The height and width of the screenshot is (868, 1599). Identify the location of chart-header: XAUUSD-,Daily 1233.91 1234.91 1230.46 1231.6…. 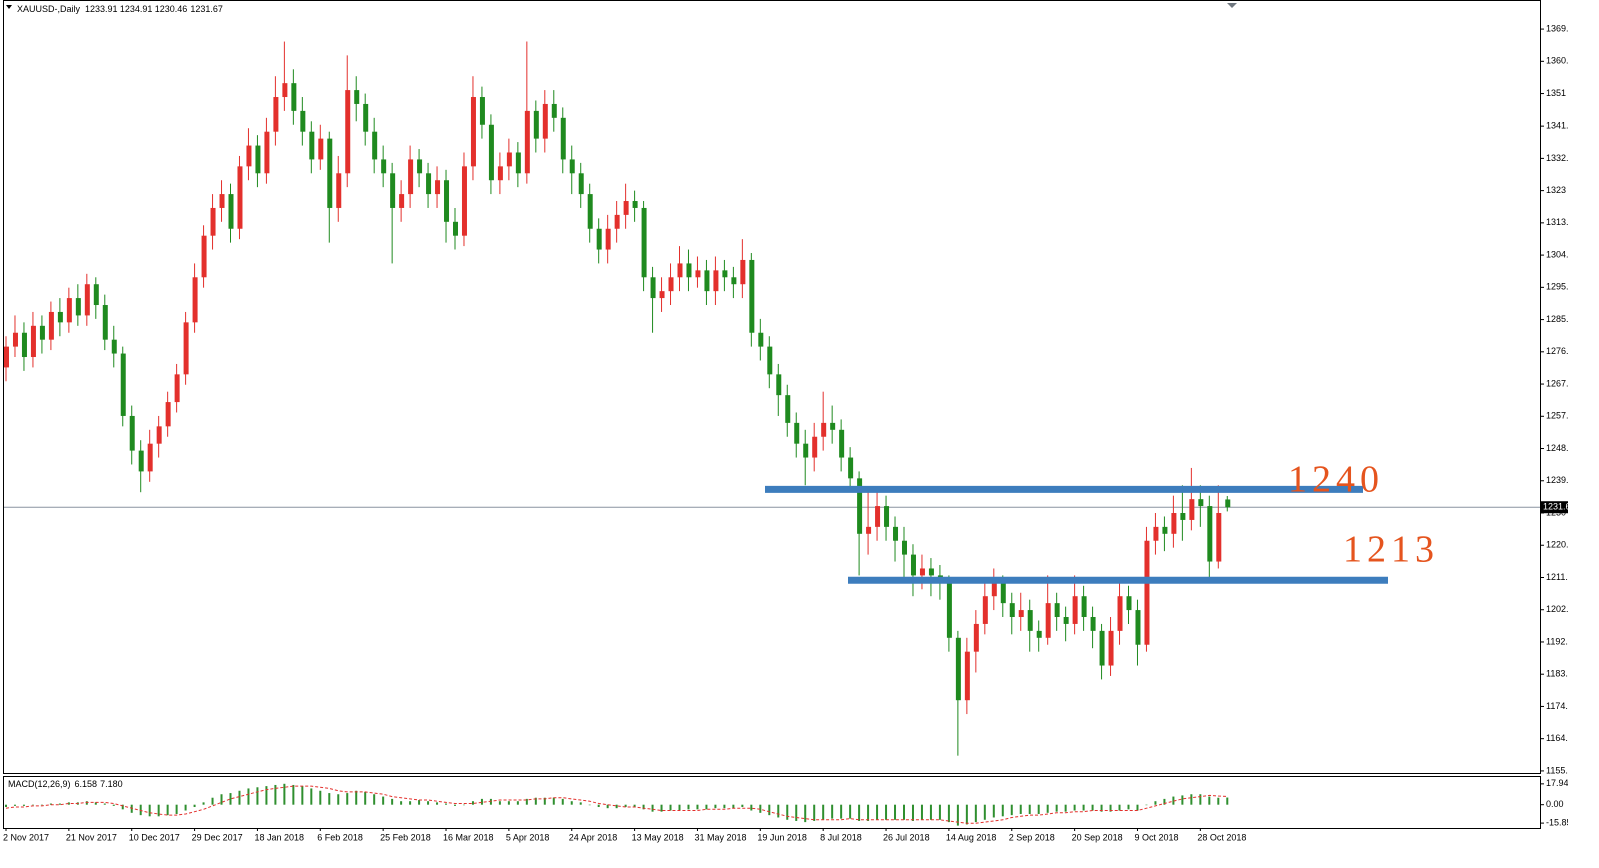
(120, 9).